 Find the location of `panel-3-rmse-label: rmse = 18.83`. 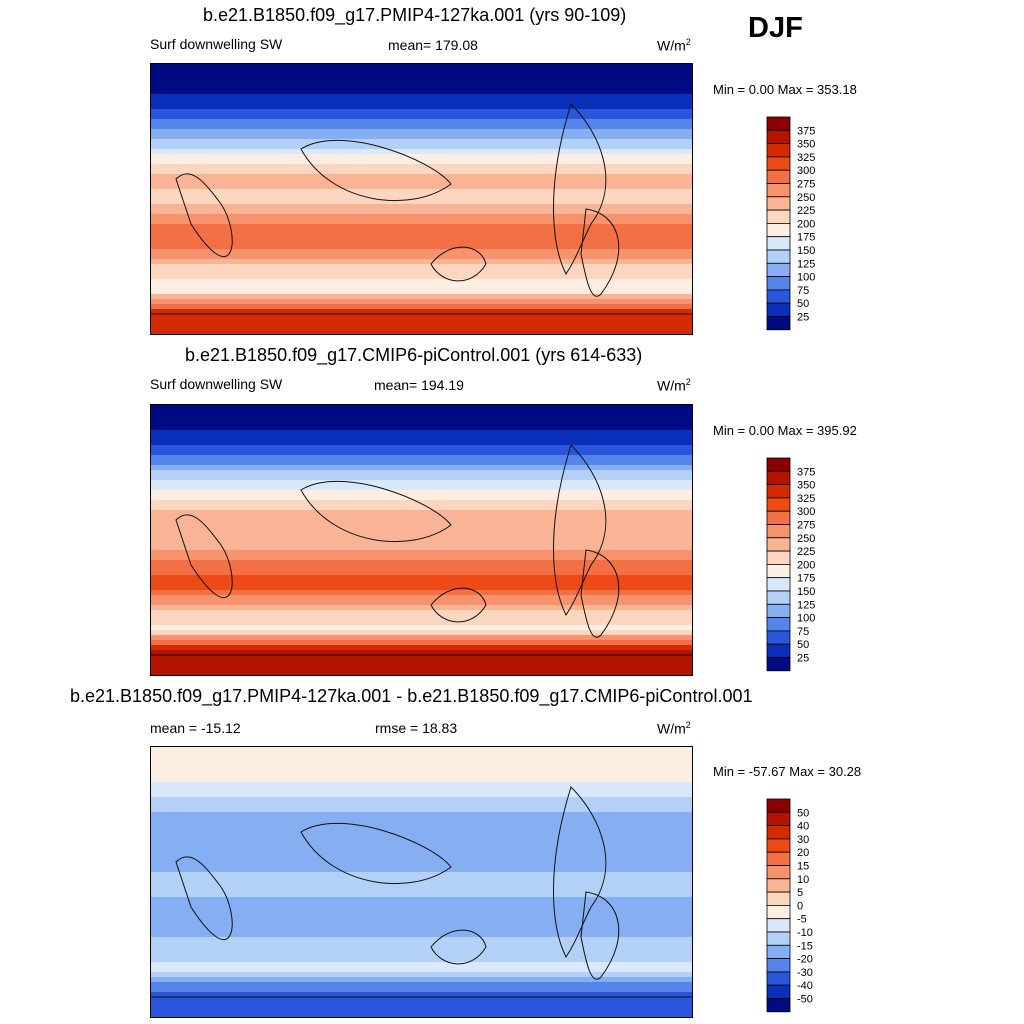

panel-3-rmse-label: rmse = 18.83 is located at coordinates (416, 728).